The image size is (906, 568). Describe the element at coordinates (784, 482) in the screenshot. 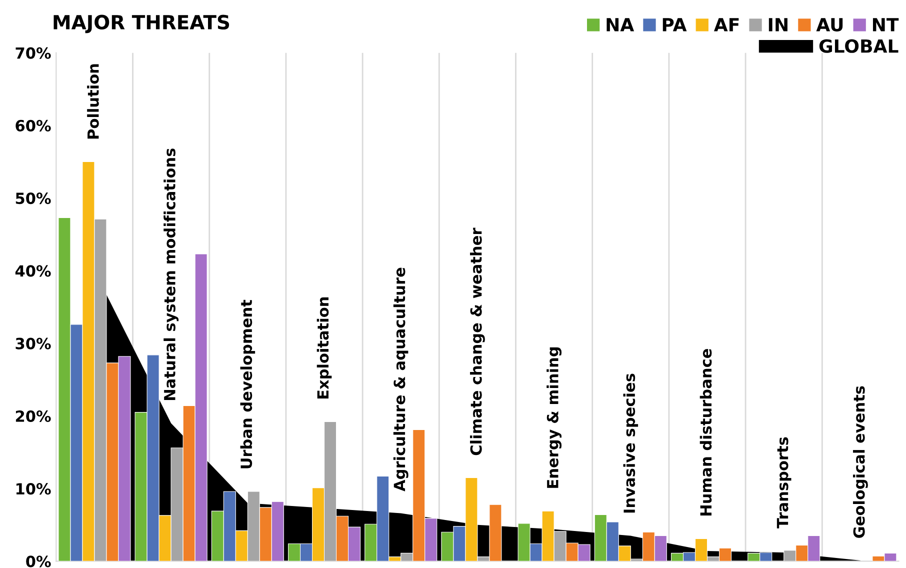

I see `x-tick-label: Transports` at that location.